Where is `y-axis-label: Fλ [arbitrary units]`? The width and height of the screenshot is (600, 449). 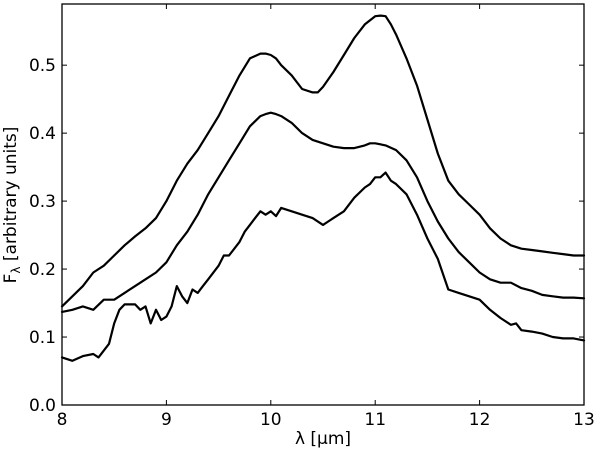
y-axis-label: Fλ [arbitrary units] is located at coordinates (12, 205).